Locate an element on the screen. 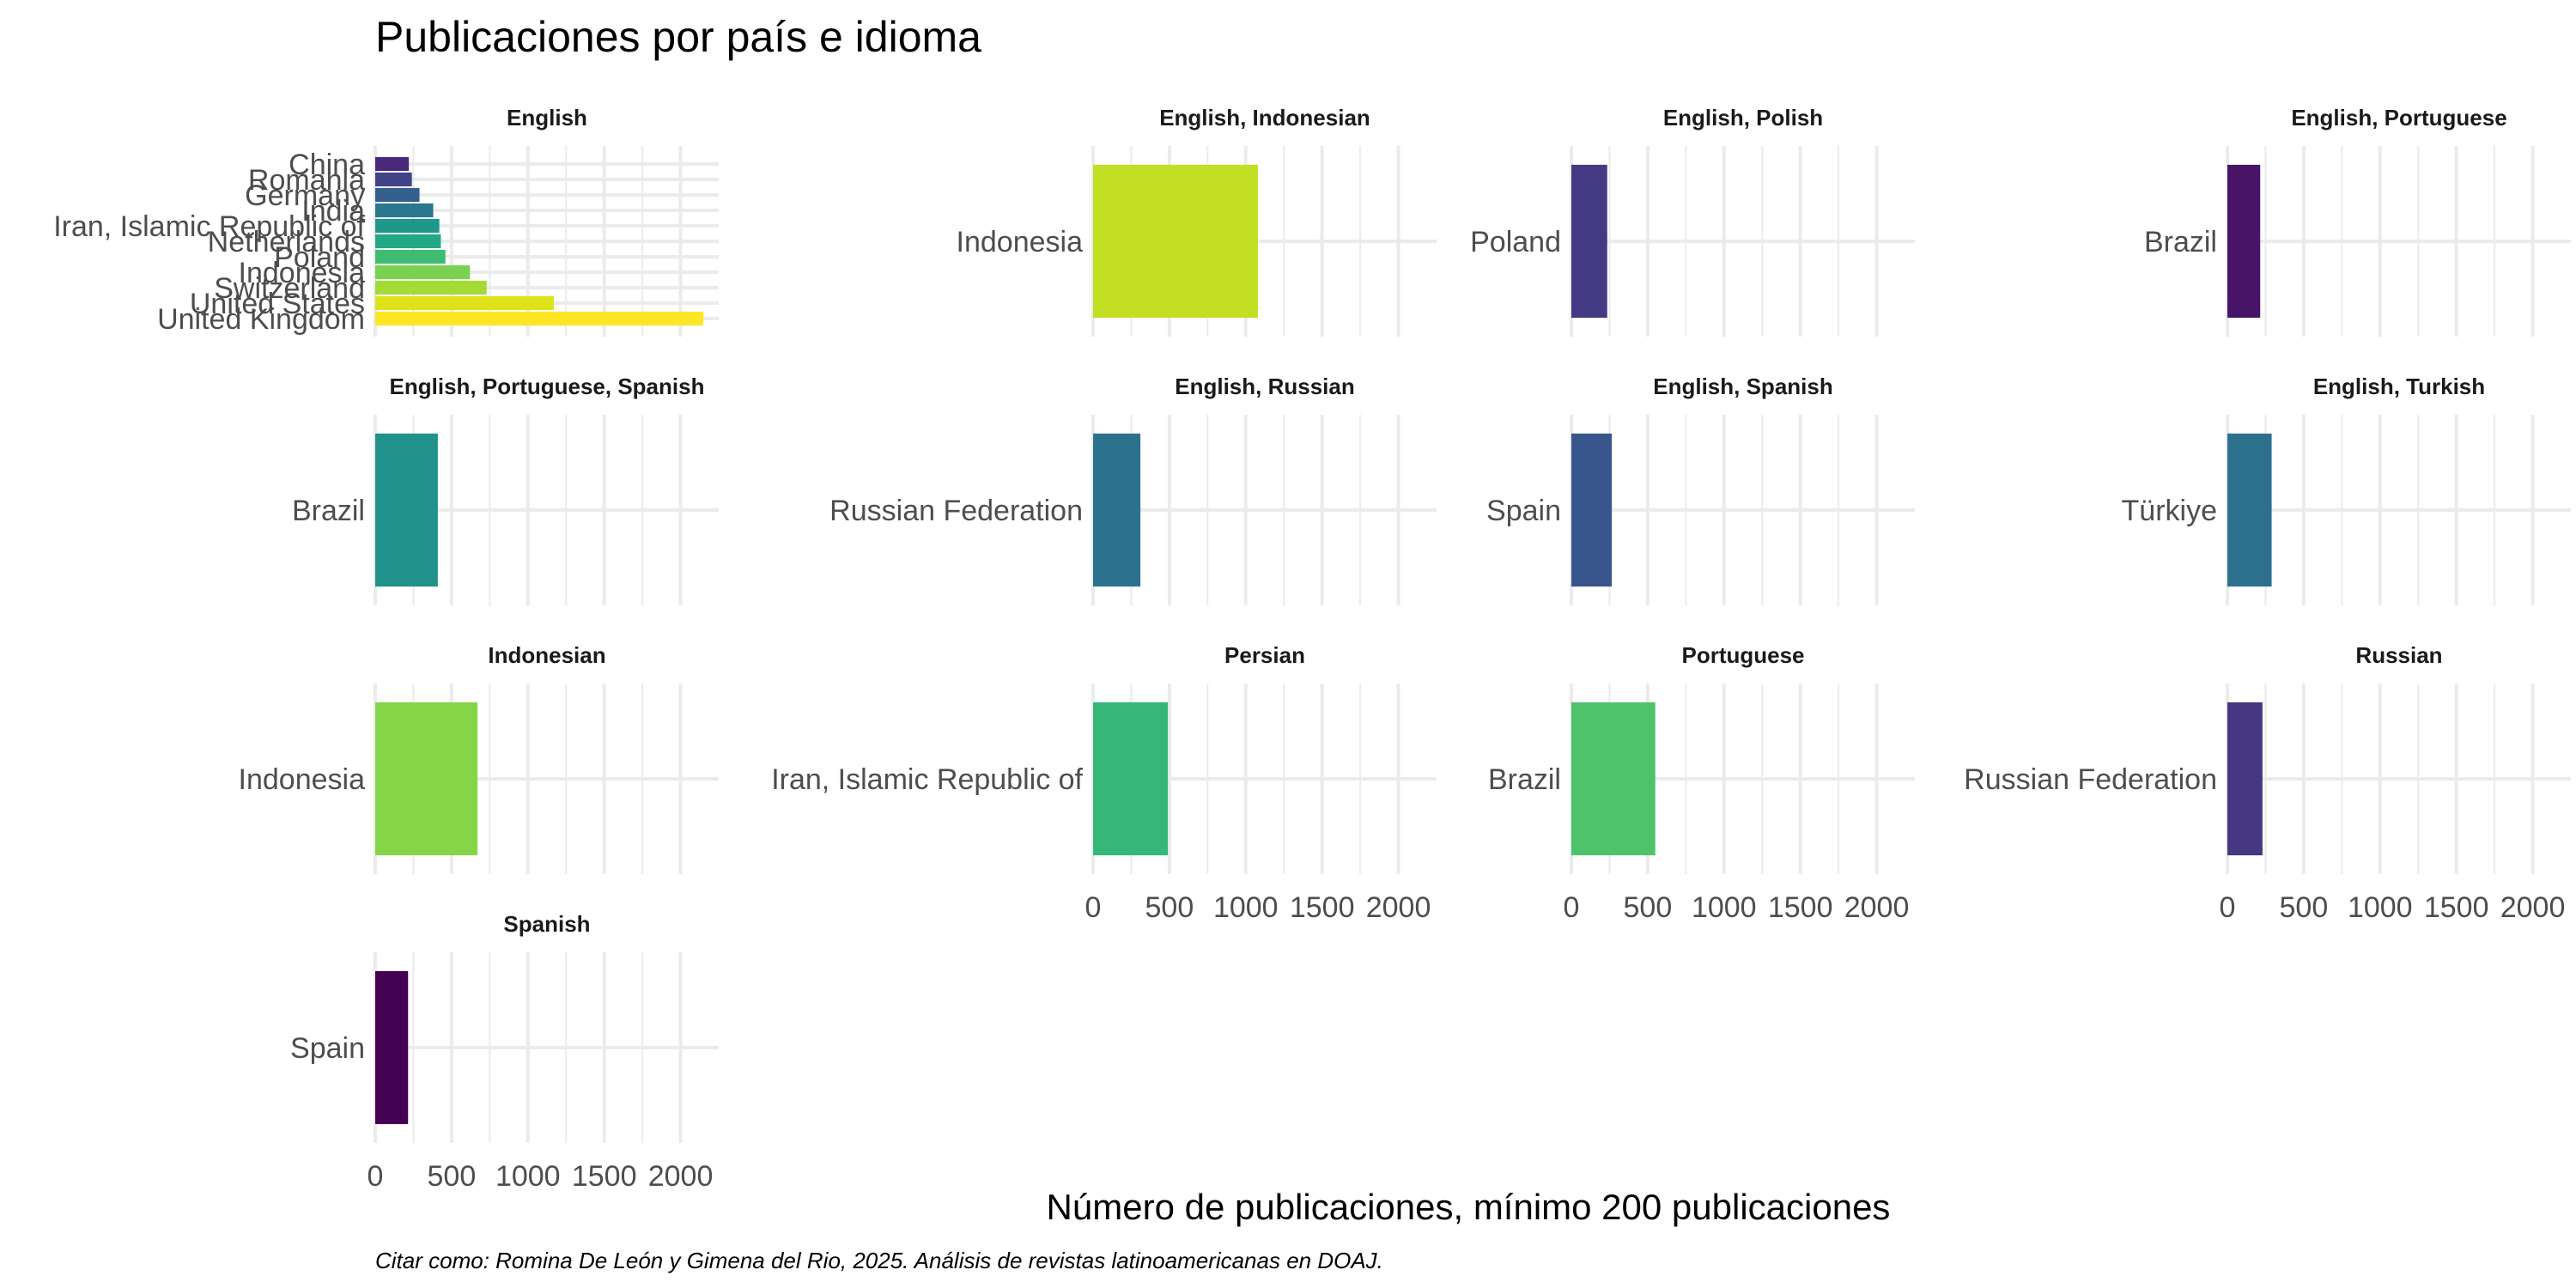 This screenshot has height=1288, width=2576. facet-strip-label: English, Russian is located at coordinates (1265, 387).